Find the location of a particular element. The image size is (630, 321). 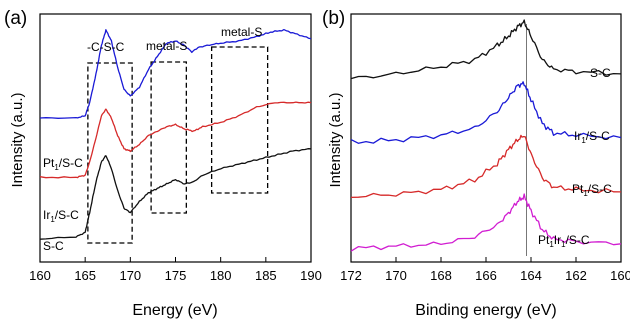

panel-b-series-label-ir: Ir1/S-C is located at coordinates (592, 137).